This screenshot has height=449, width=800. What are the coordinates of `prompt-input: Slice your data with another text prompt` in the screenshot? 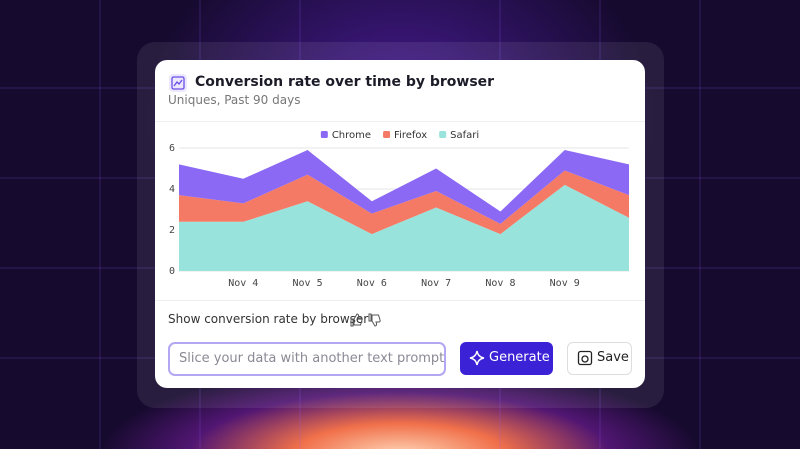 It's located at (307, 359).